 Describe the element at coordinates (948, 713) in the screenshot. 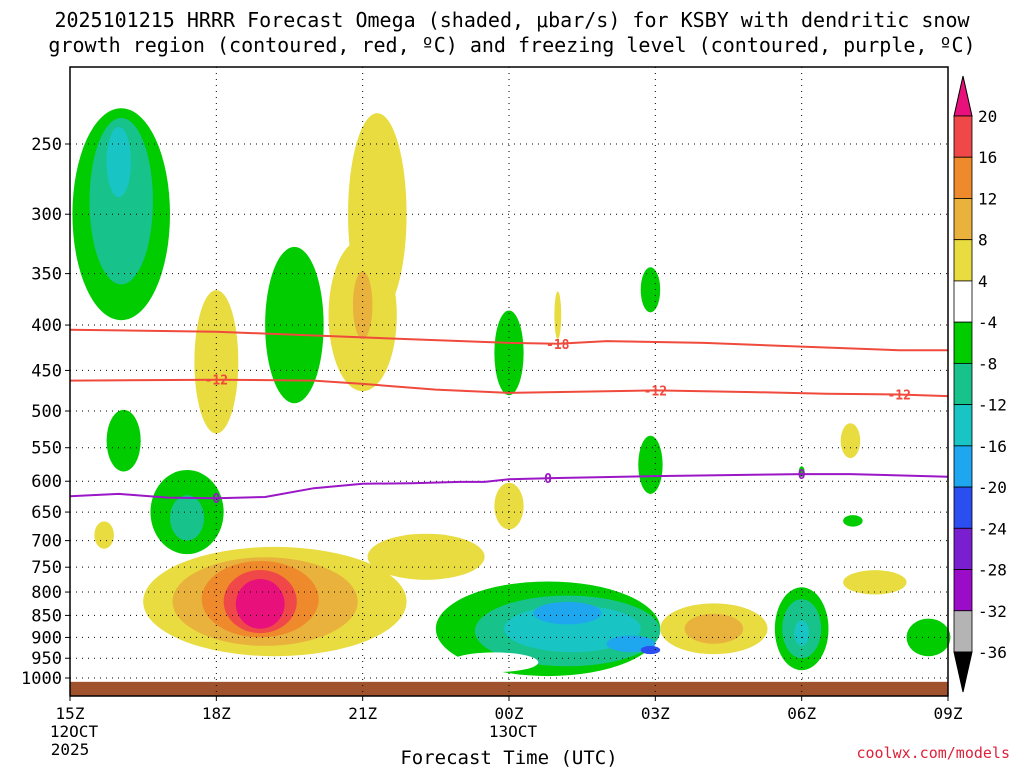

I see `x-tick-label-09Z: 09Z` at that location.